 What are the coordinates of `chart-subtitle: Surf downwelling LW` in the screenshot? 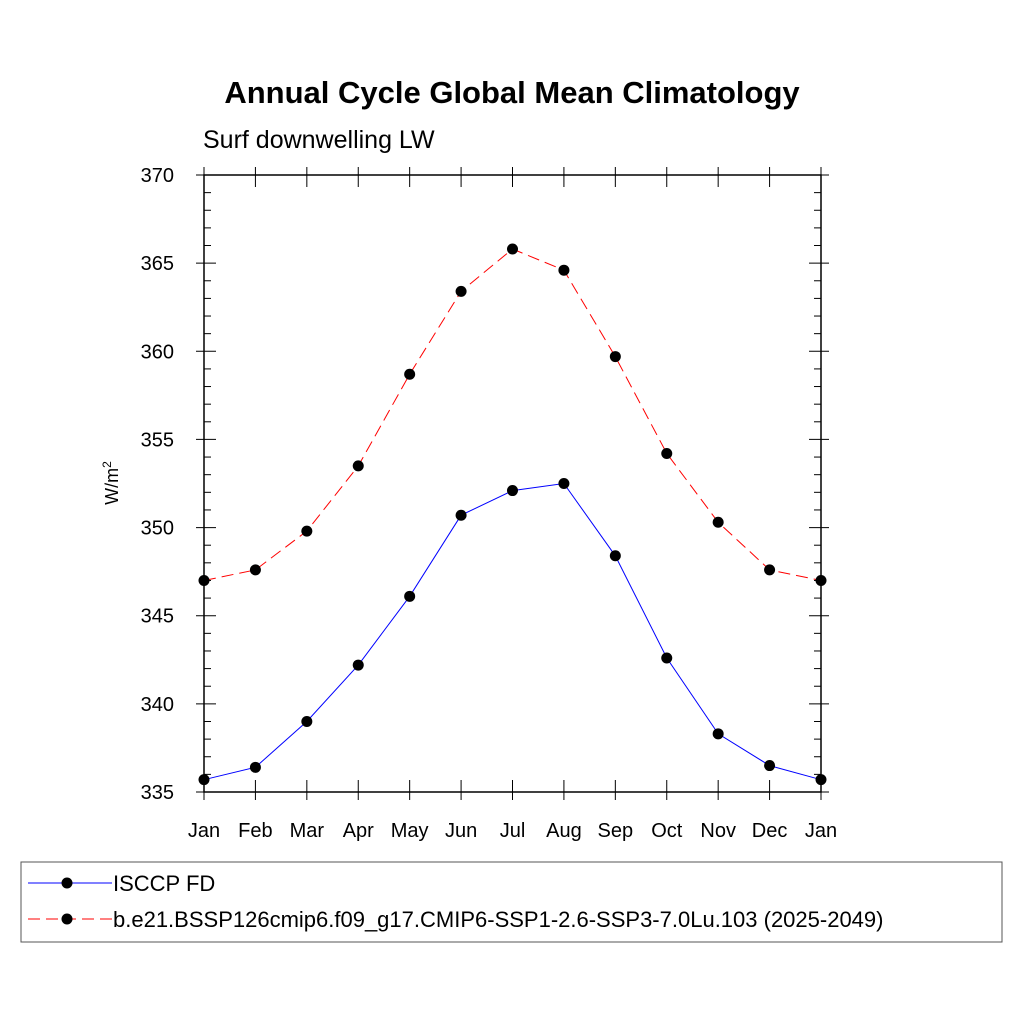 It's located at (319, 140).